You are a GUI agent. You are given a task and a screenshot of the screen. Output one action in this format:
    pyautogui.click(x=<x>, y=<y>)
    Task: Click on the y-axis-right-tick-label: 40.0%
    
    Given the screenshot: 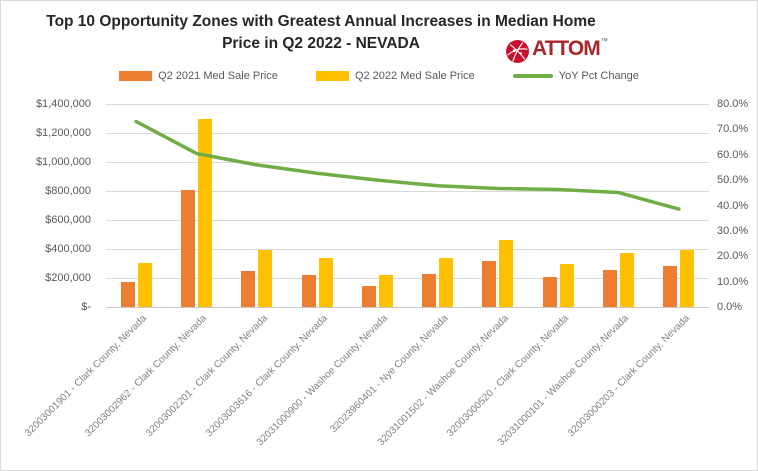 What is the action you would take?
    pyautogui.click(x=733, y=205)
    